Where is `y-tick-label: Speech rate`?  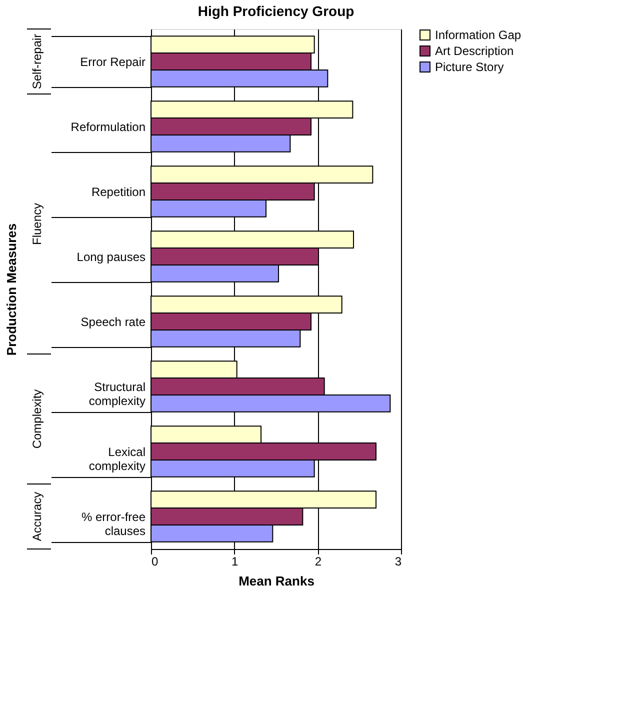 y-tick-label: Speech rate is located at coordinates (113, 322).